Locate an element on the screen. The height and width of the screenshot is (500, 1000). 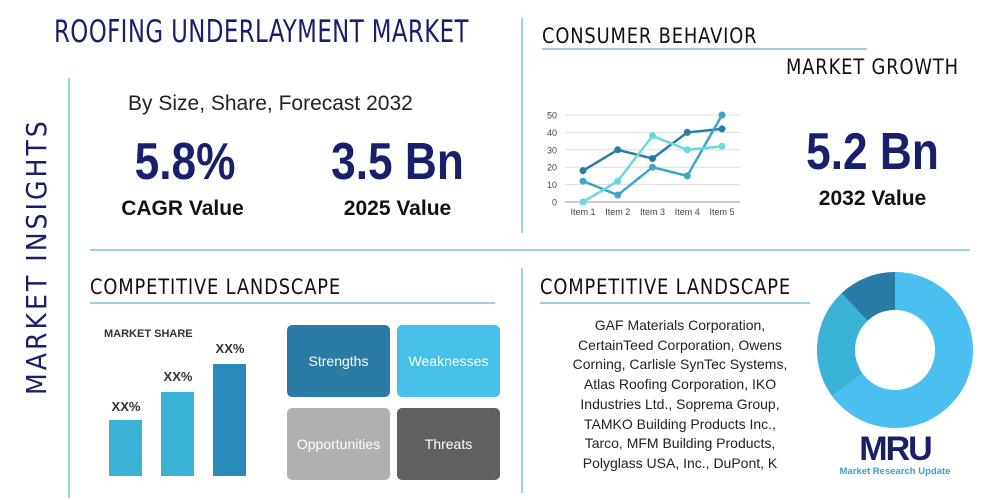
logo-mark: MRU is located at coordinates (895, 449).